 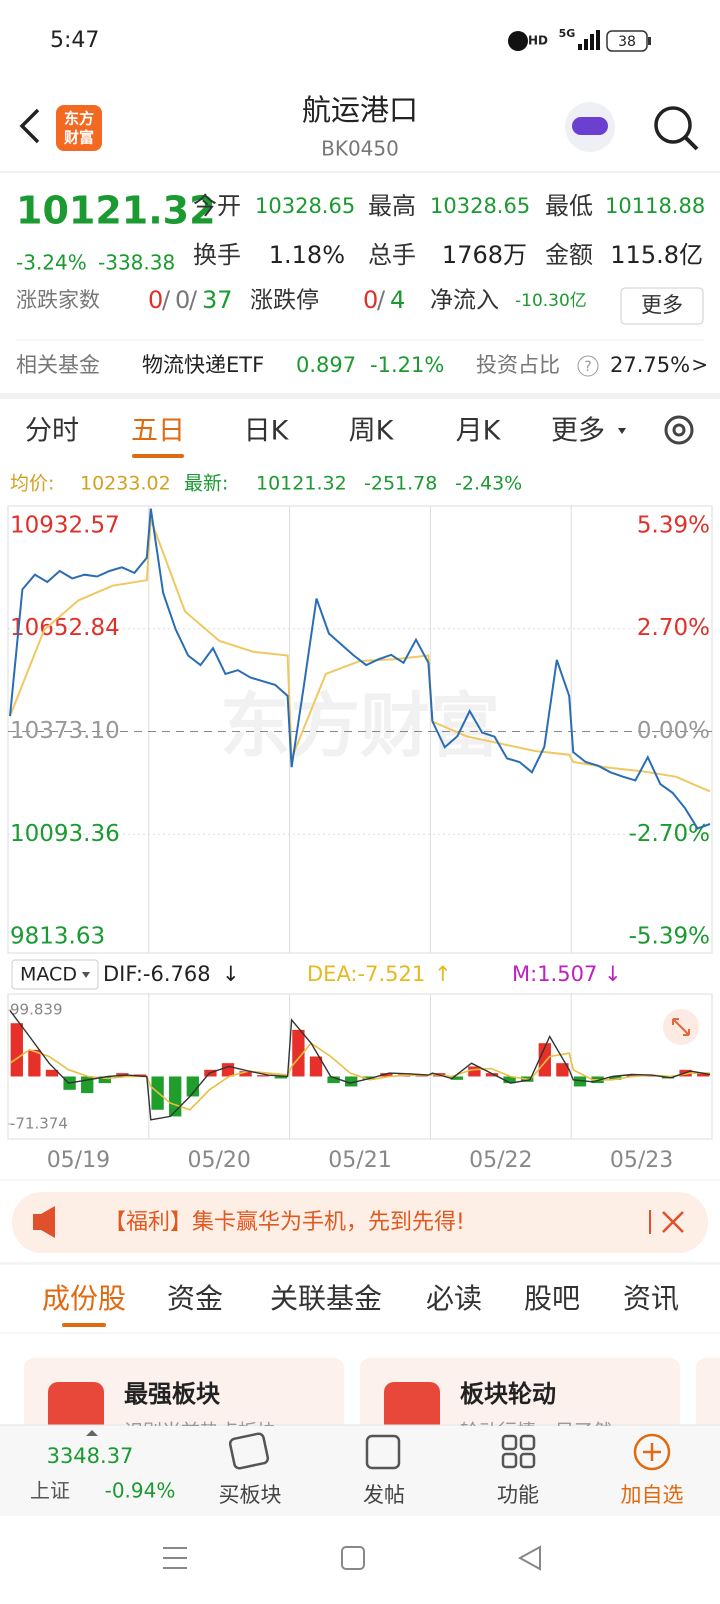 What do you see at coordinates (392, 206) in the screenshot?
I see `field-label: 最高` at bounding box center [392, 206].